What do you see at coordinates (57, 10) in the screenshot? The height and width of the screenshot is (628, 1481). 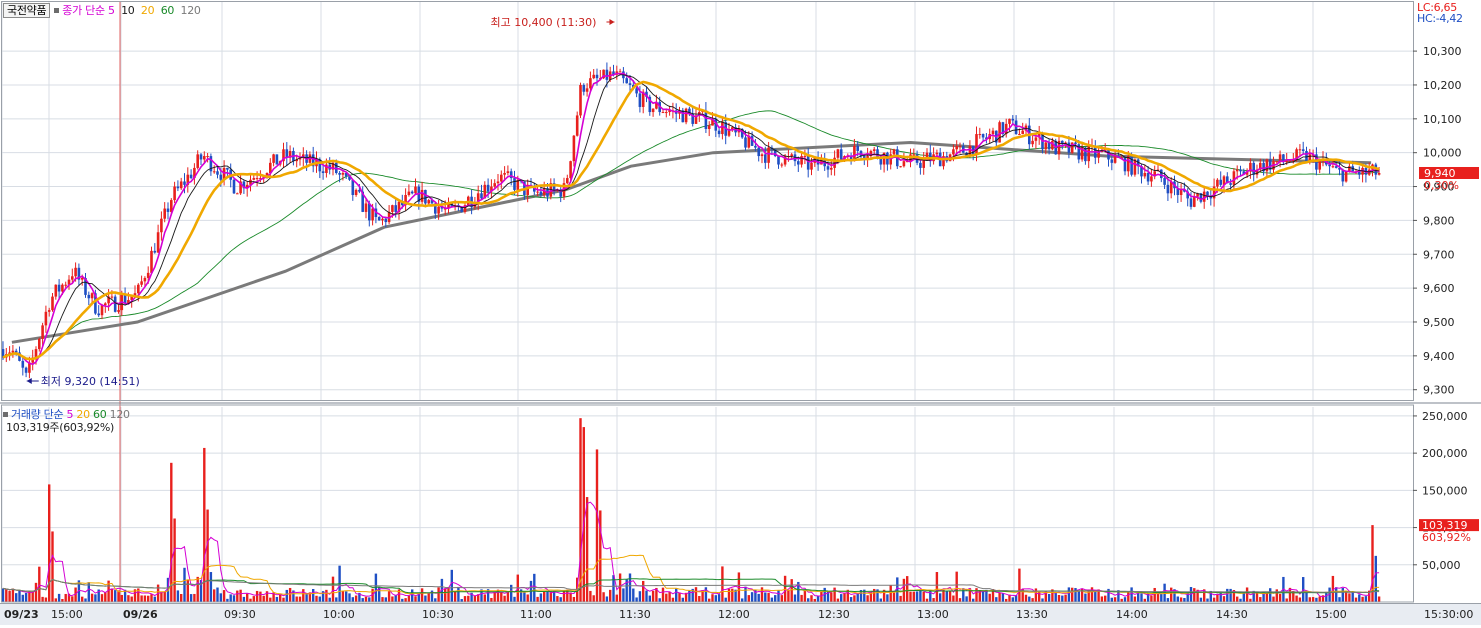 I see `legend-square-icon` at bounding box center [57, 10].